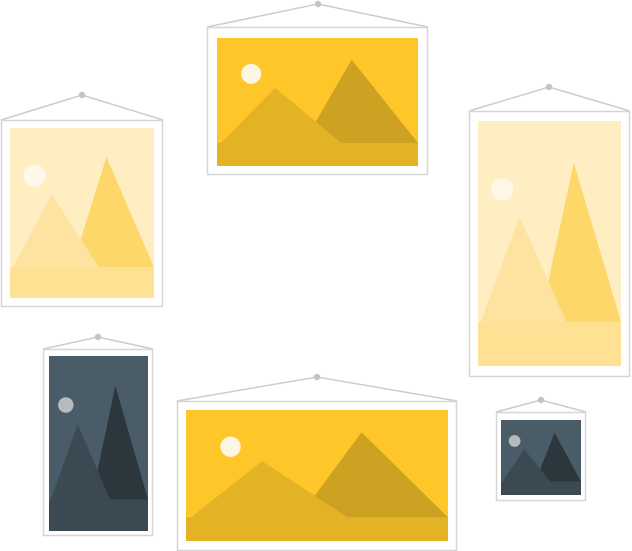 This screenshot has height=551, width=632. I want to click on gold-landscape-picture-bottom, so click(317, 462).